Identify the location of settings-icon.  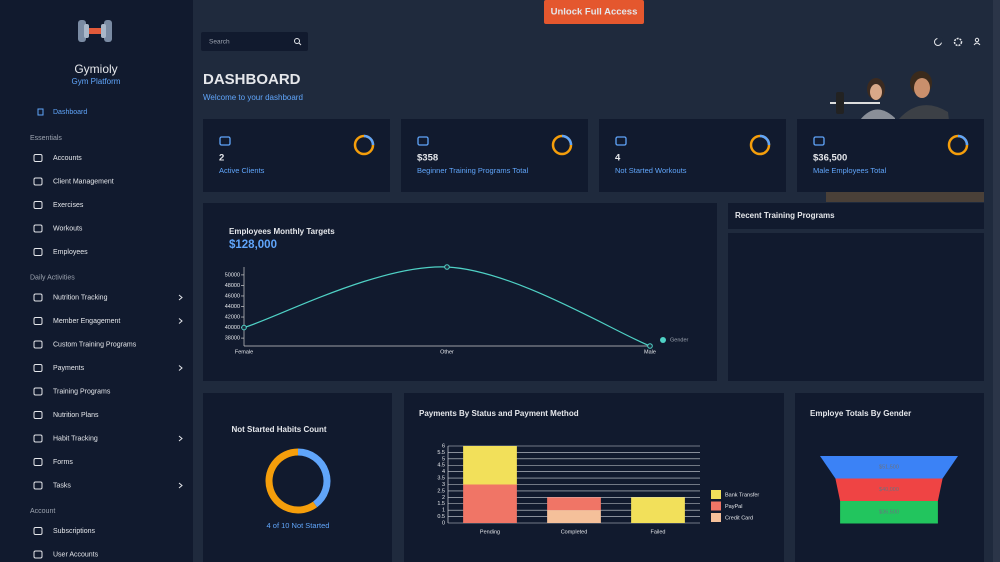
(958, 42).